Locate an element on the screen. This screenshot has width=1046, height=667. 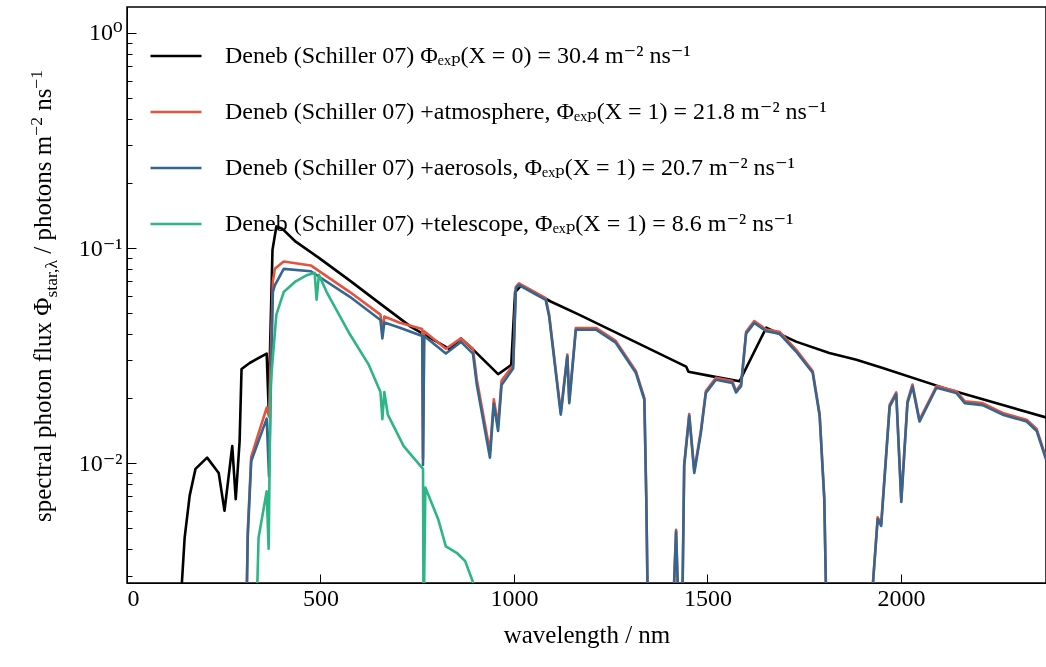
x-tick-label: 1000 is located at coordinates (514, 597).